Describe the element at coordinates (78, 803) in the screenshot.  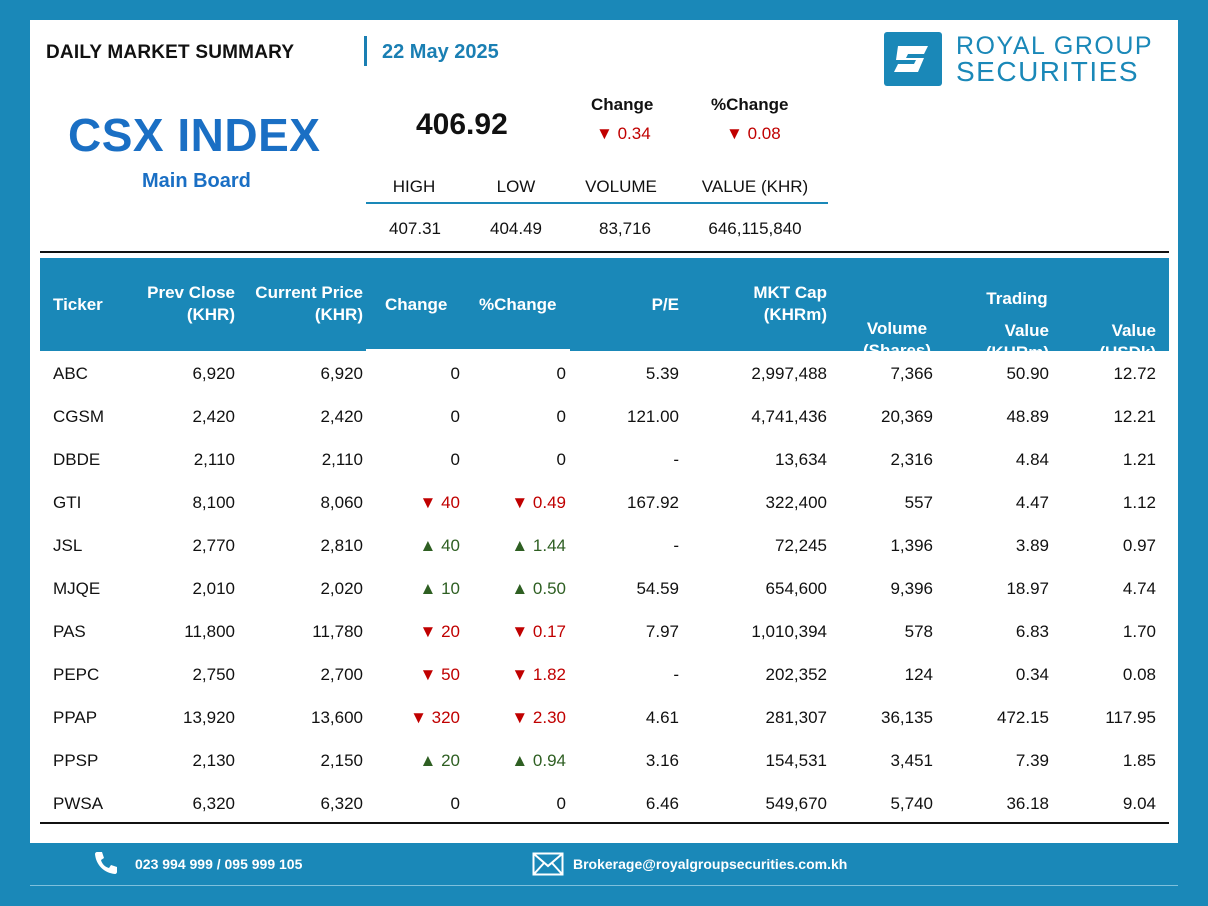
I see `cell-ticker: PWSA` at that location.